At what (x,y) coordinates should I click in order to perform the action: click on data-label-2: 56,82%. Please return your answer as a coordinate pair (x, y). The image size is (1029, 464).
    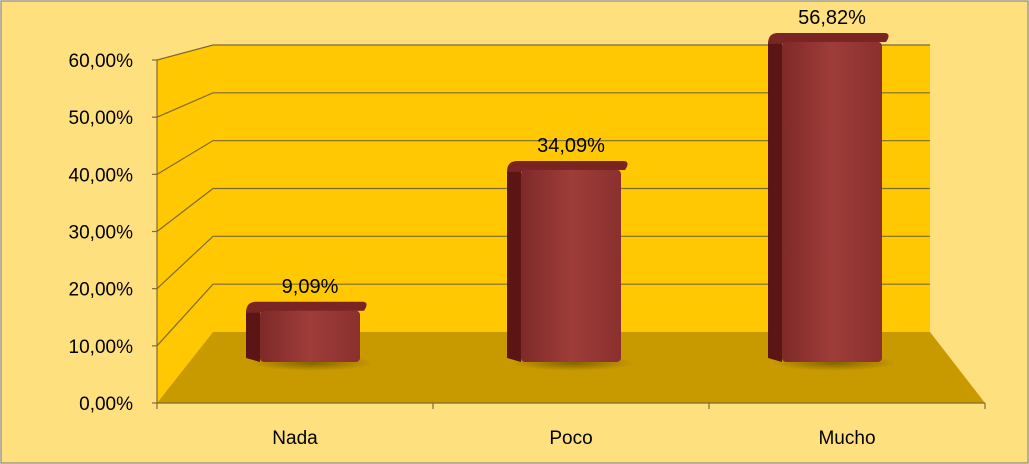
    Looking at the image, I should click on (832, 18).